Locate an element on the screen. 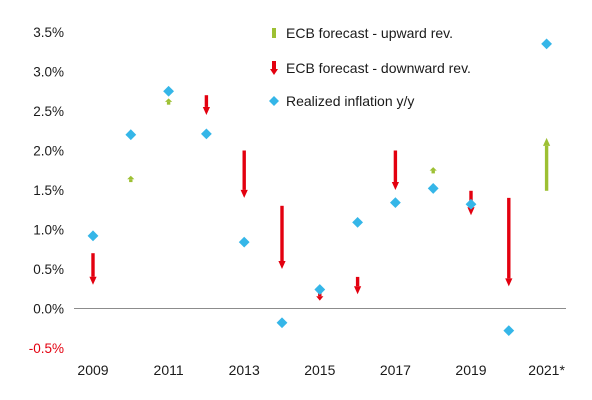  x-tick-label: 2015 is located at coordinates (319, 370).